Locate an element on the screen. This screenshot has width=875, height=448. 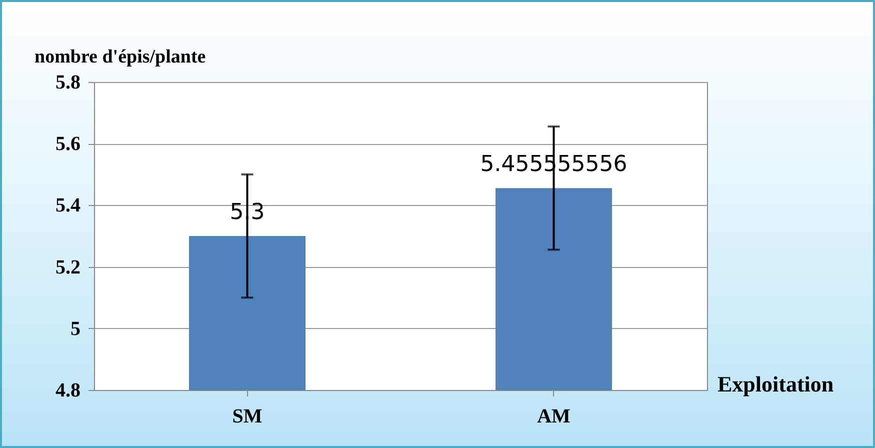
y-tick-label: 5.6 is located at coordinates (68, 144).